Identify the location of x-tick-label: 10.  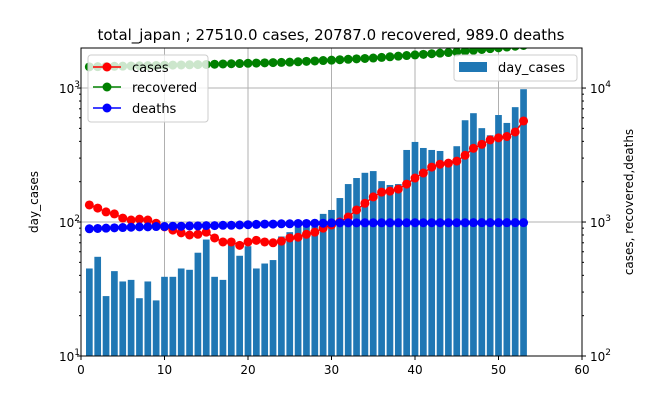
(164, 370).